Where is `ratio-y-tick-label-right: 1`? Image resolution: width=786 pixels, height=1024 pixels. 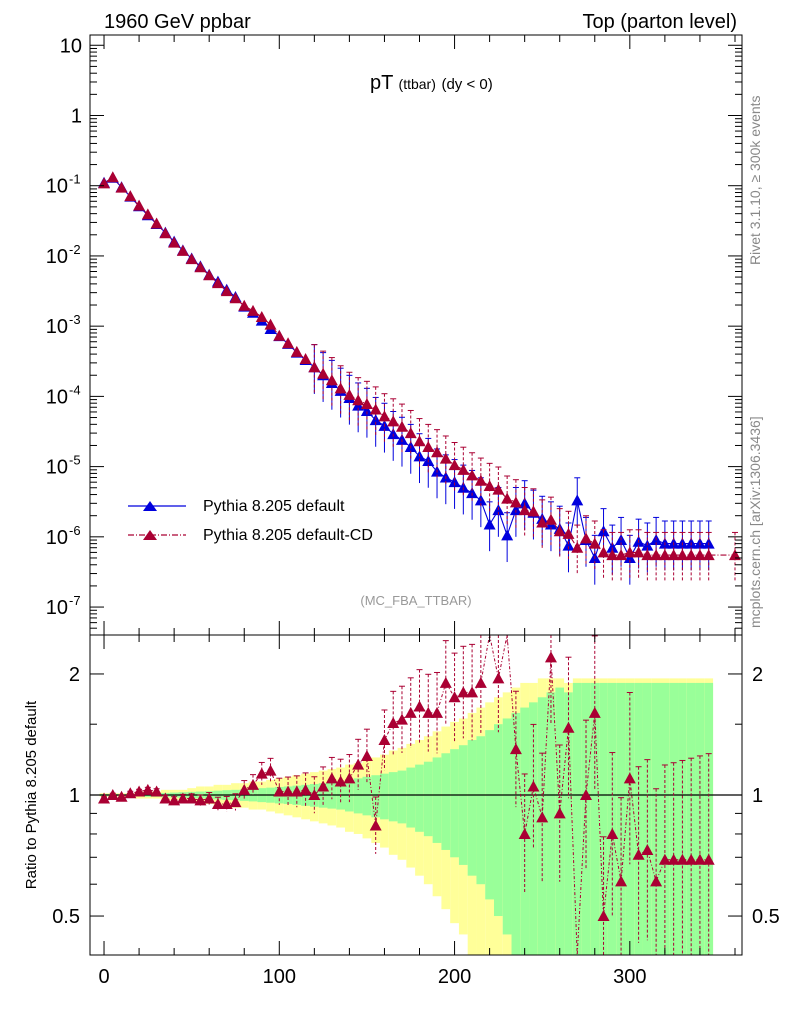 ratio-y-tick-label-right: 1 is located at coordinates (757, 796).